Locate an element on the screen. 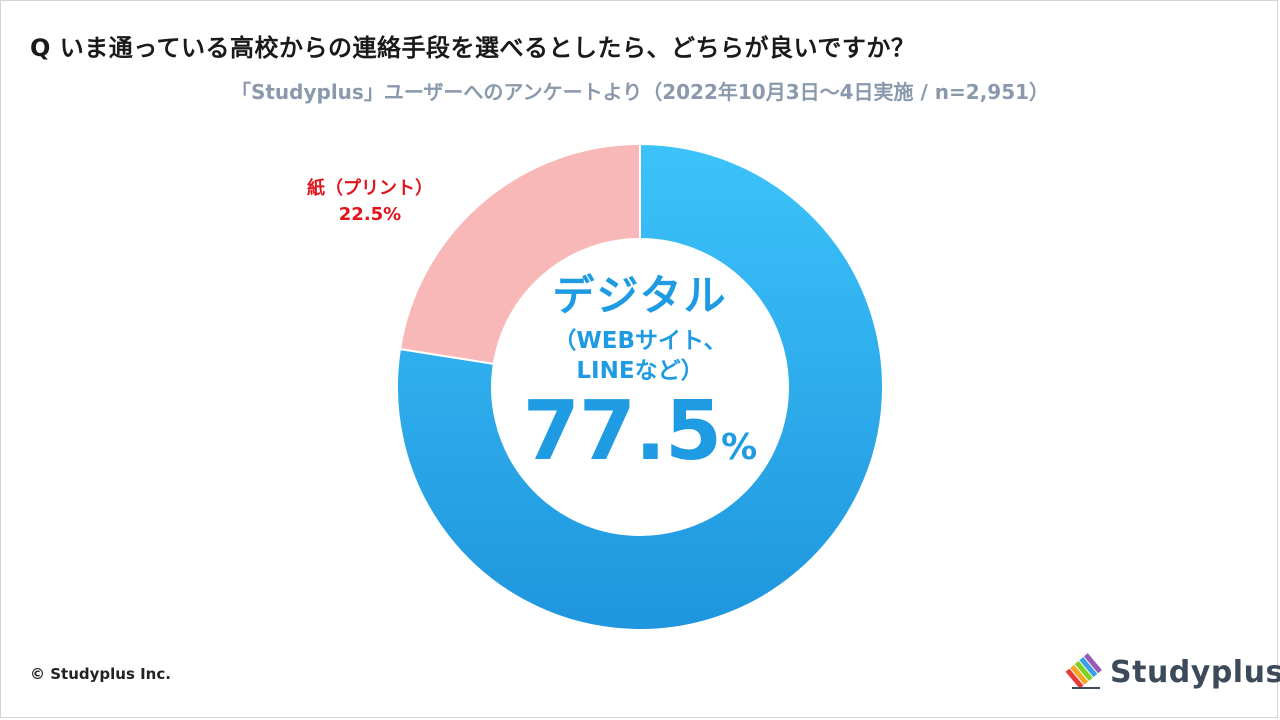  paper-slice-label: 紙（プリント） 22.5% is located at coordinates (370, 202).